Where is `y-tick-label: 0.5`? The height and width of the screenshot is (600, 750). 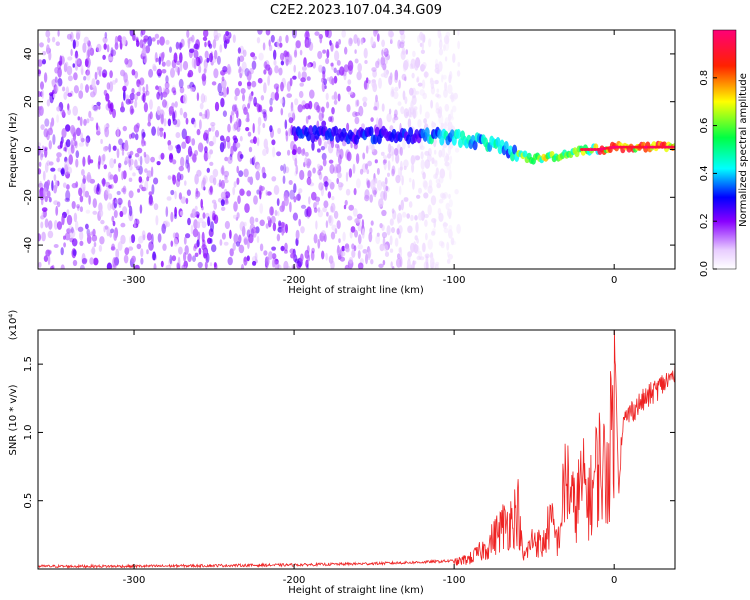 y-tick-label: 0.5 is located at coordinates (28, 501).